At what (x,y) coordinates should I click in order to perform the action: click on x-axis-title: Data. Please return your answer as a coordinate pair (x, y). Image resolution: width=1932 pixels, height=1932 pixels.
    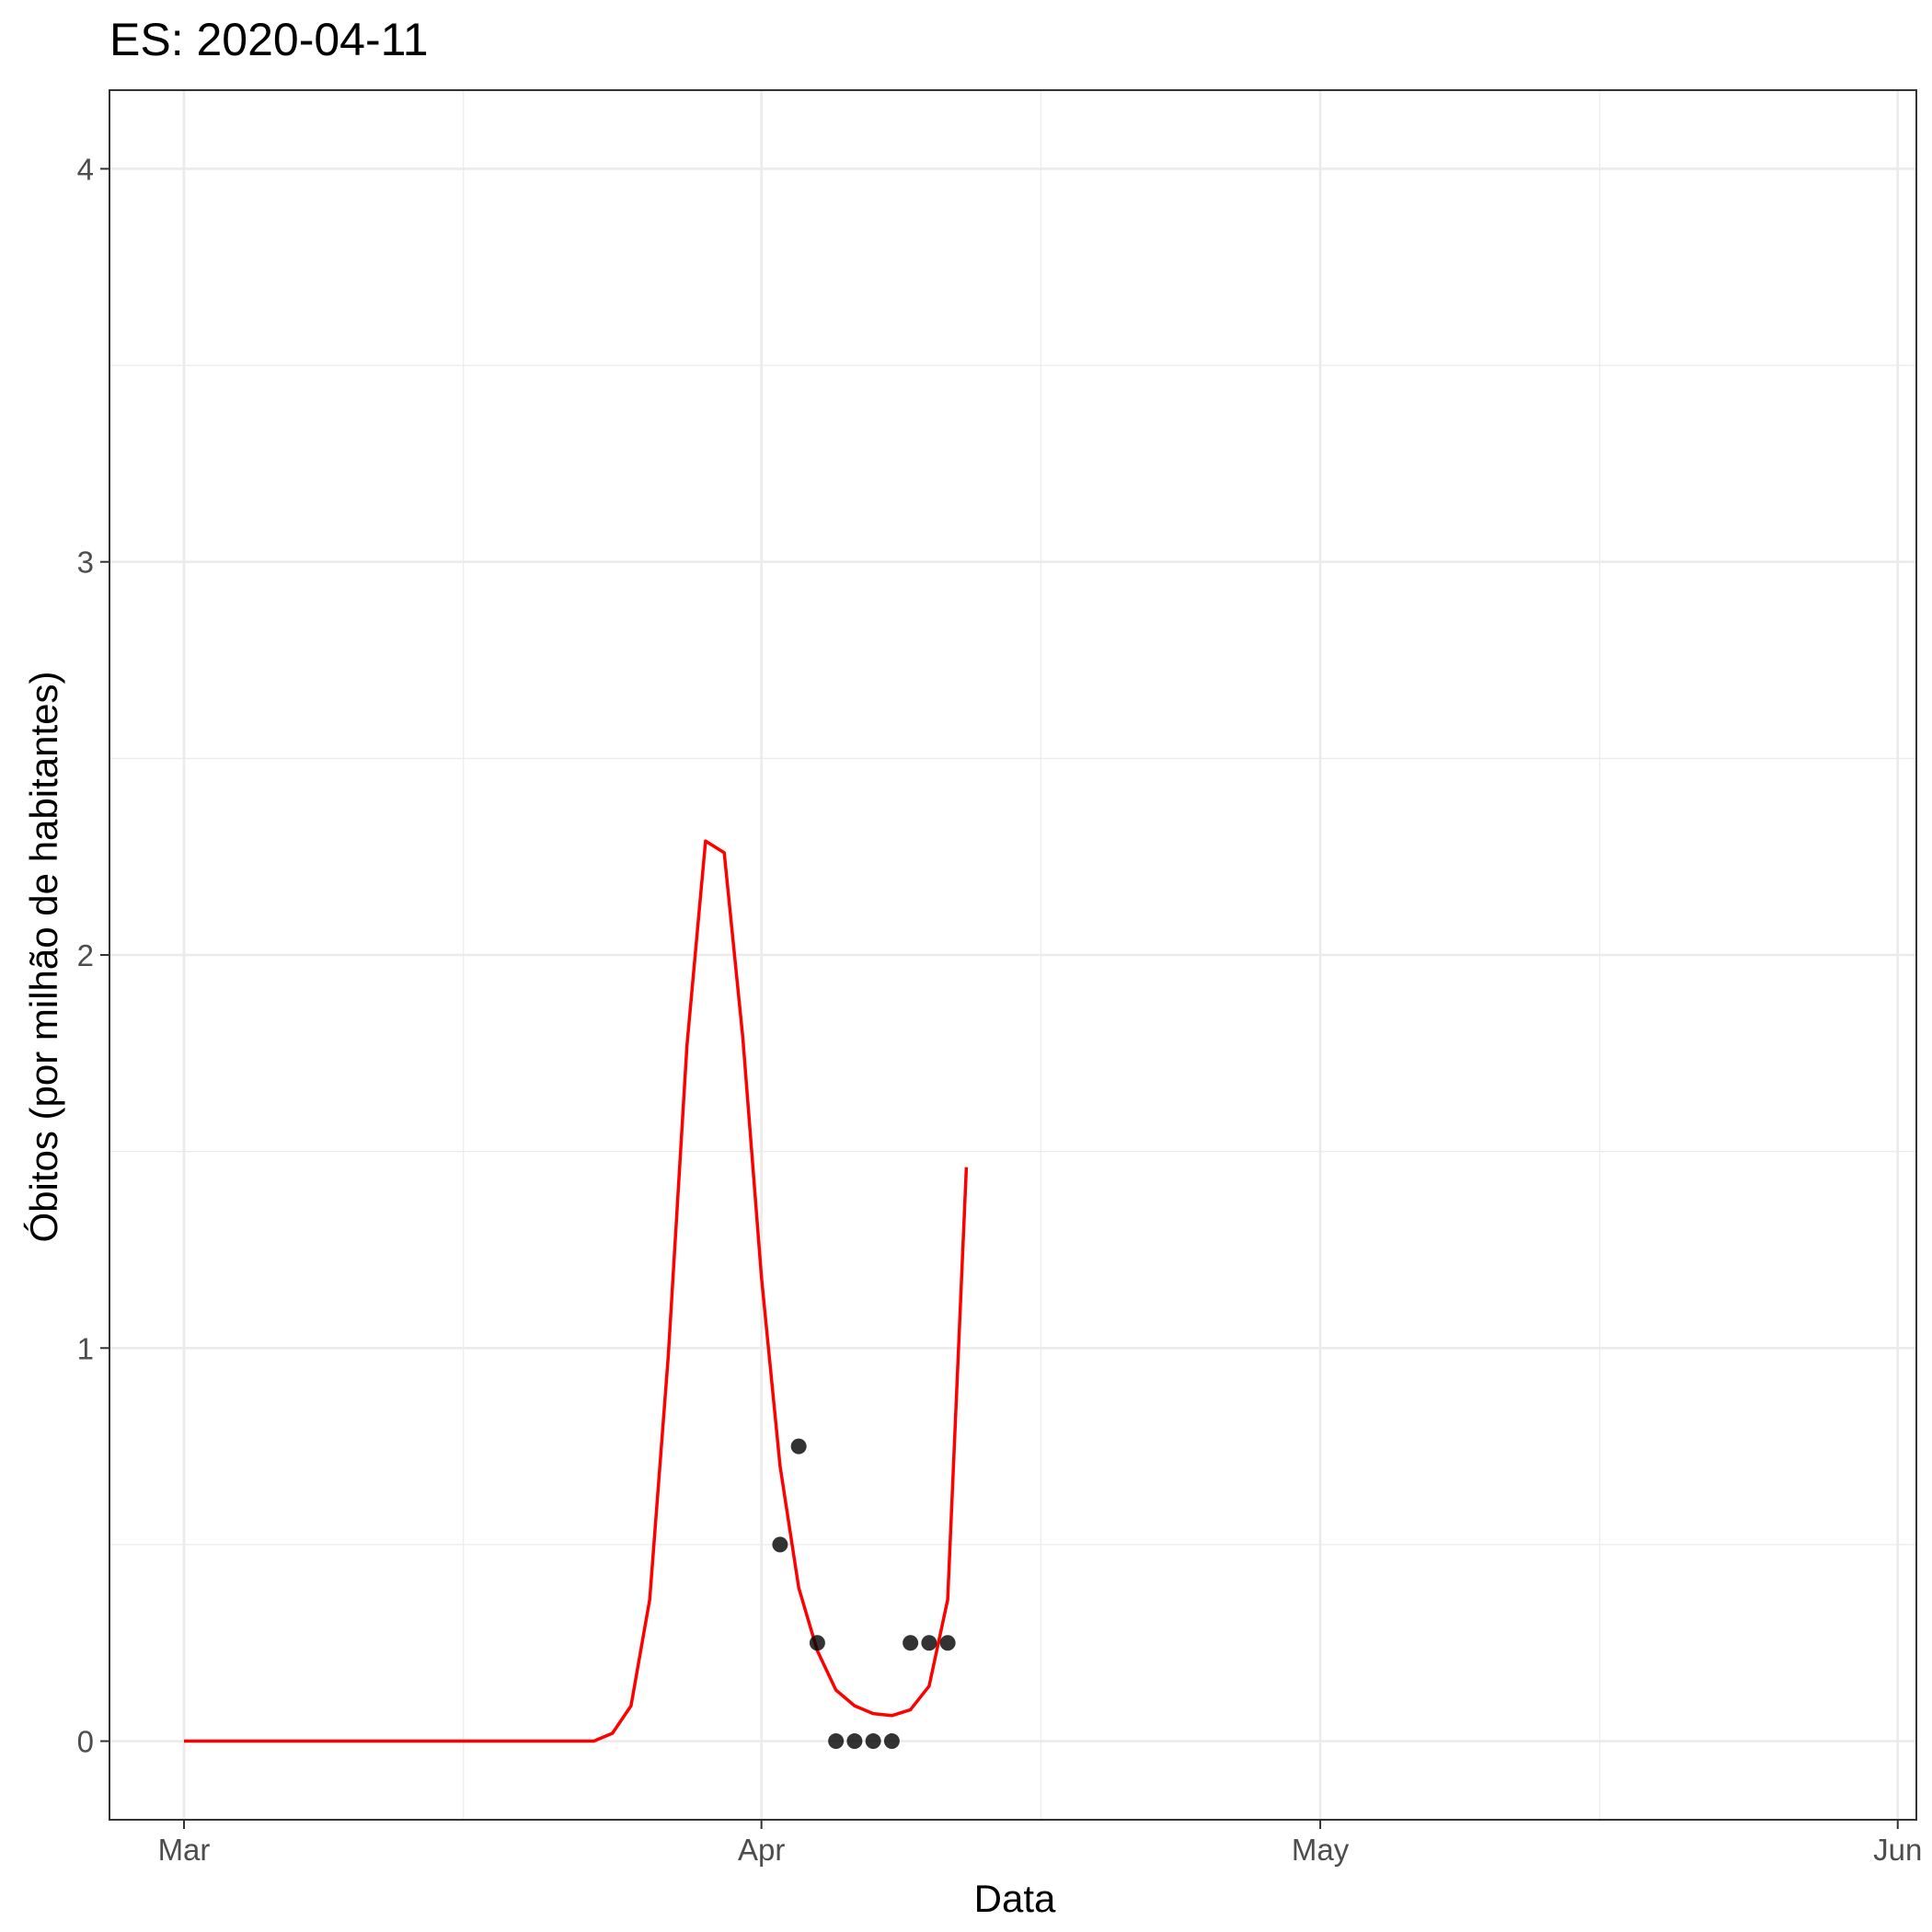
    Looking at the image, I should click on (1015, 1898).